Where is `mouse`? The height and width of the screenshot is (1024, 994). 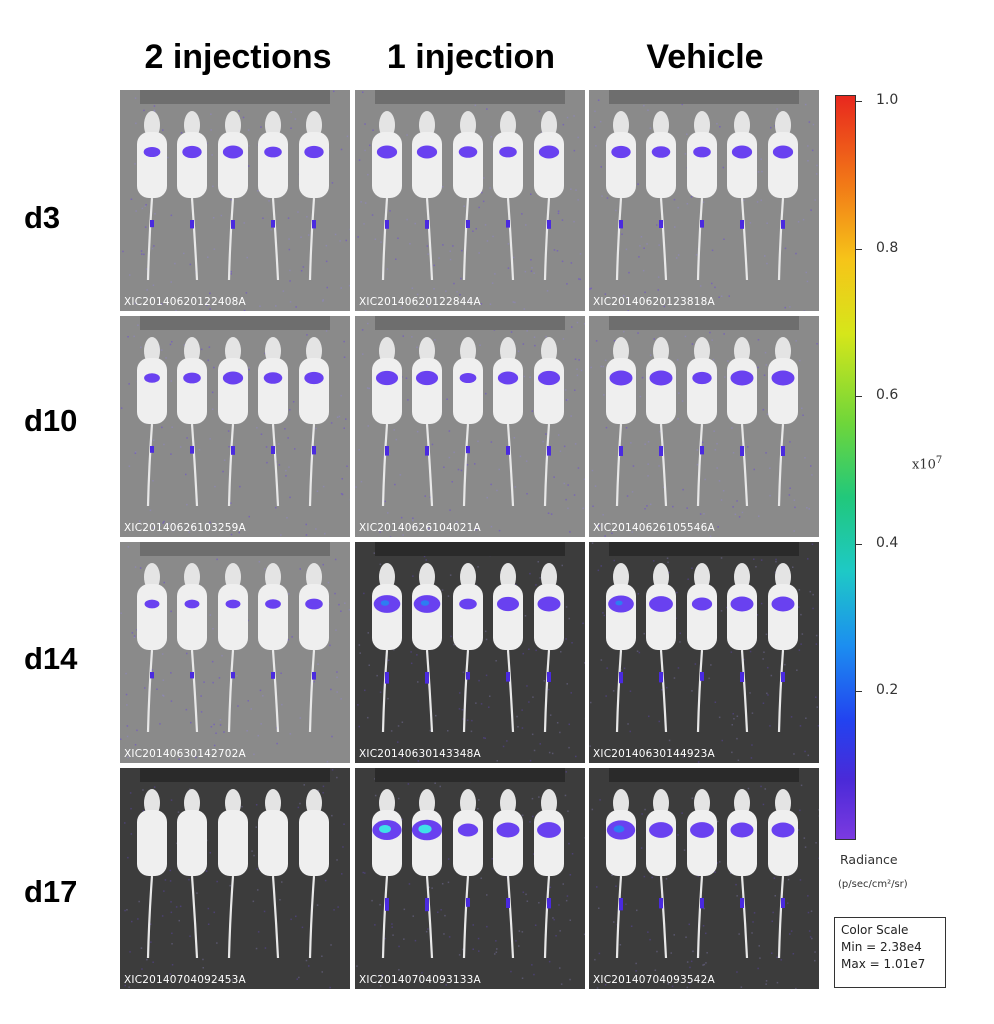 mouse is located at coordinates (783, 196).